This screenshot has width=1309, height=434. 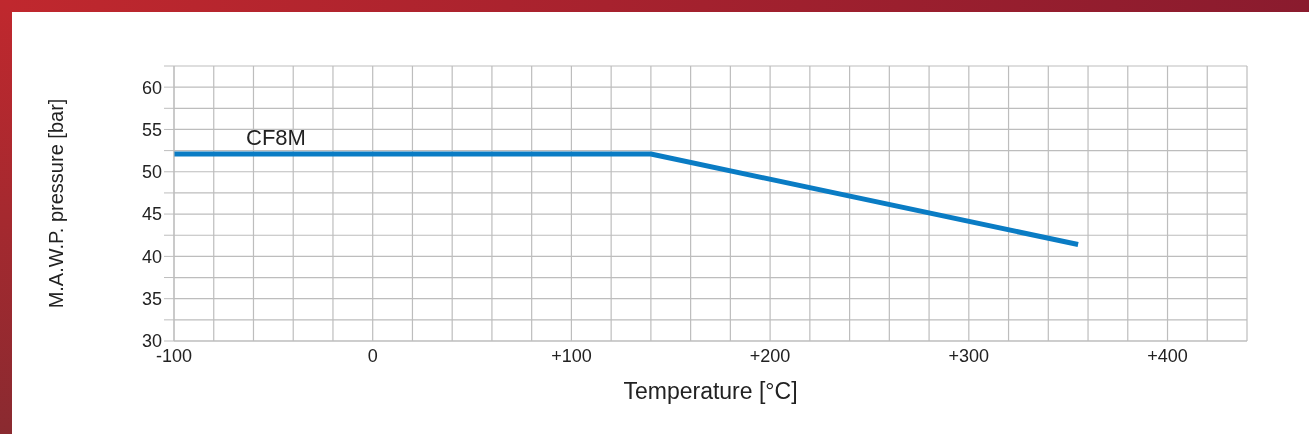 I want to click on y-tick-label: 50, so click(x=151, y=172).